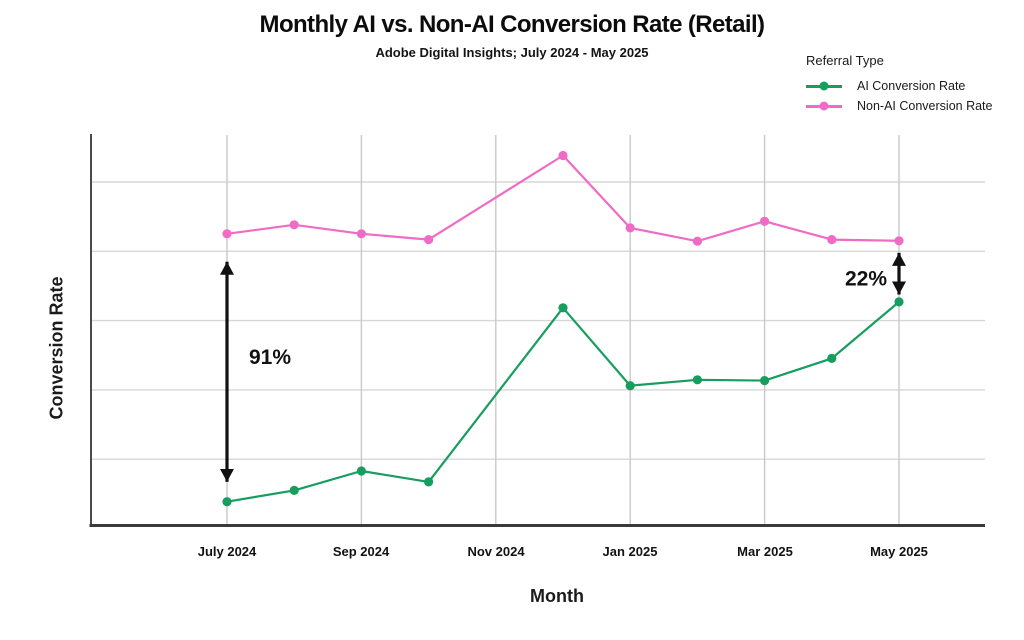 Image resolution: width=1024 pixels, height=640 pixels. What do you see at coordinates (866, 279) in the screenshot?
I see `annotation-label: 22%` at bounding box center [866, 279].